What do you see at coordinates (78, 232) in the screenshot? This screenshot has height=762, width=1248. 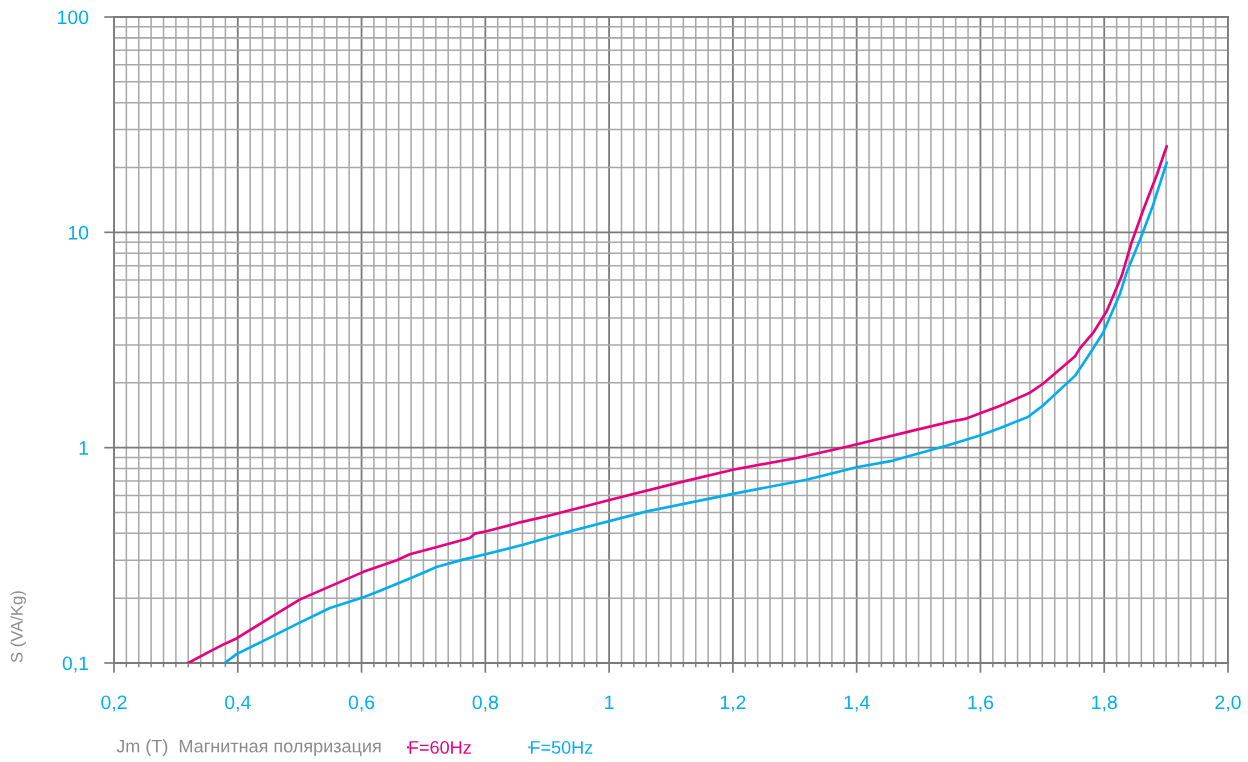 I see `y-tick-label: 10` at bounding box center [78, 232].